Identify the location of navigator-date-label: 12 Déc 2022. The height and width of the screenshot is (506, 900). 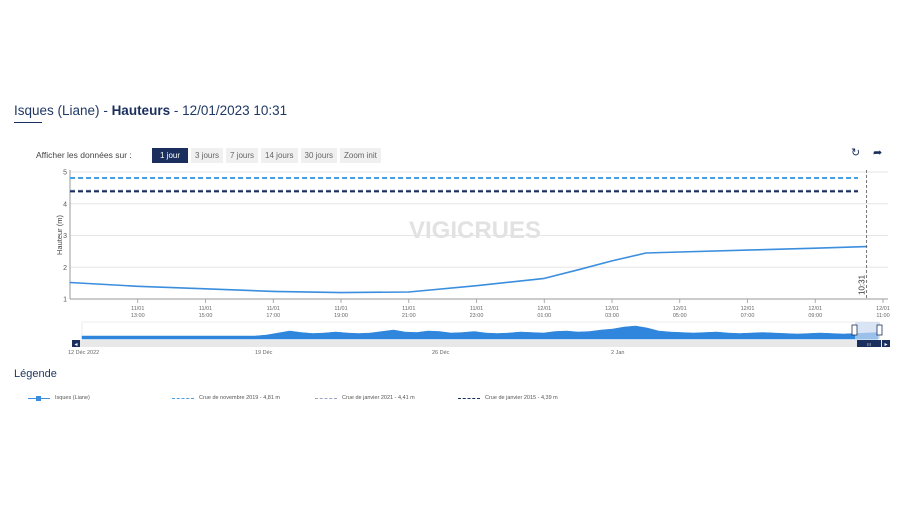
(83, 353).